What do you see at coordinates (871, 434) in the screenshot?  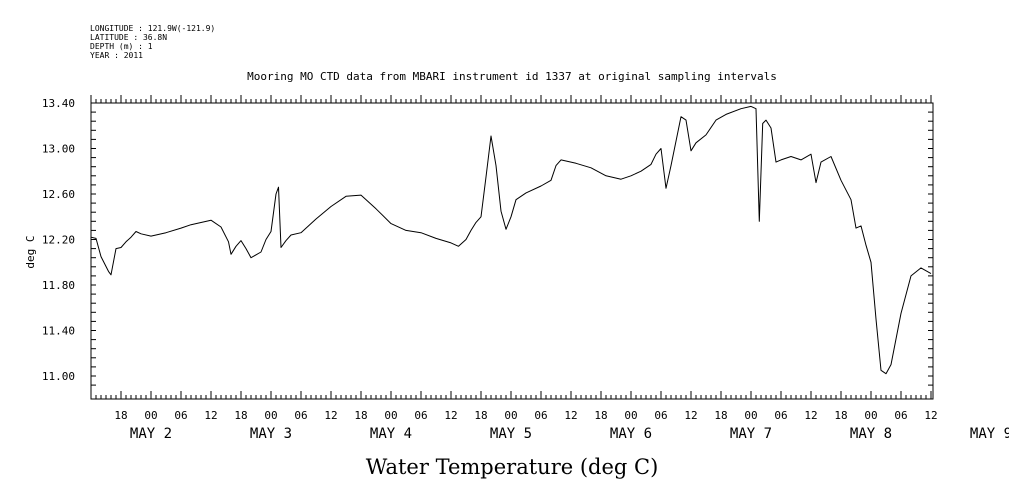 I see `x-day-label: MAY 8` at bounding box center [871, 434].